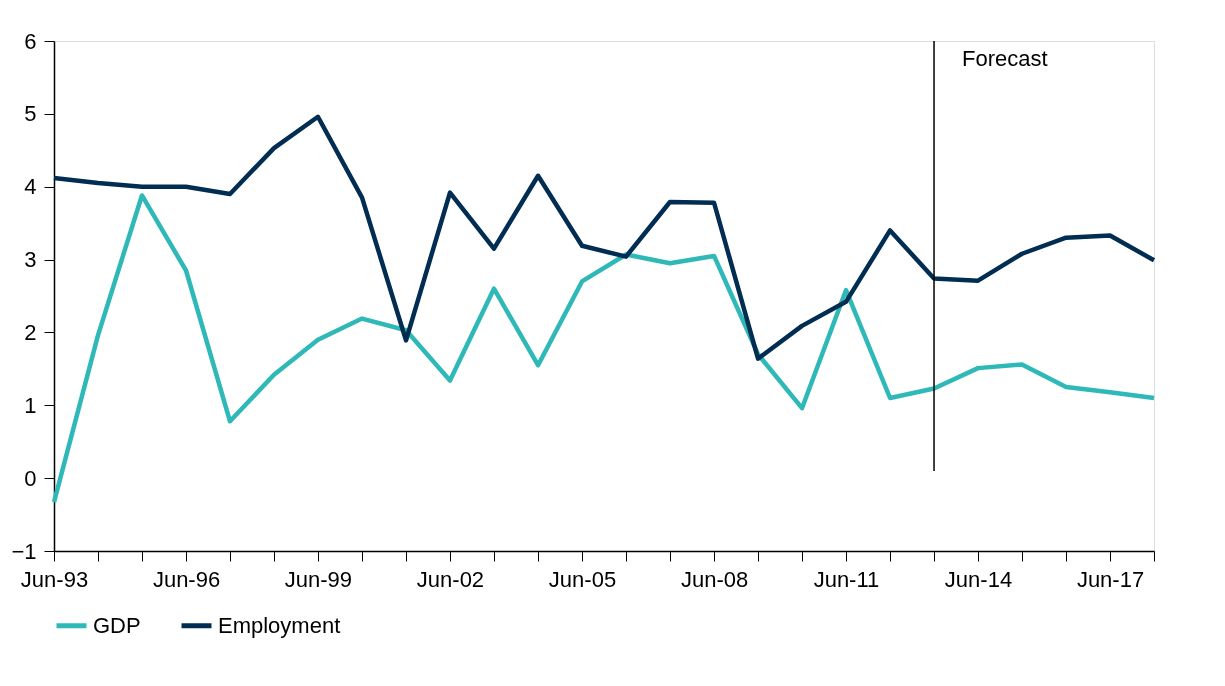 The width and height of the screenshot is (1225, 686). What do you see at coordinates (186, 579) in the screenshot?
I see `x-tick-label: Jun-96` at bounding box center [186, 579].